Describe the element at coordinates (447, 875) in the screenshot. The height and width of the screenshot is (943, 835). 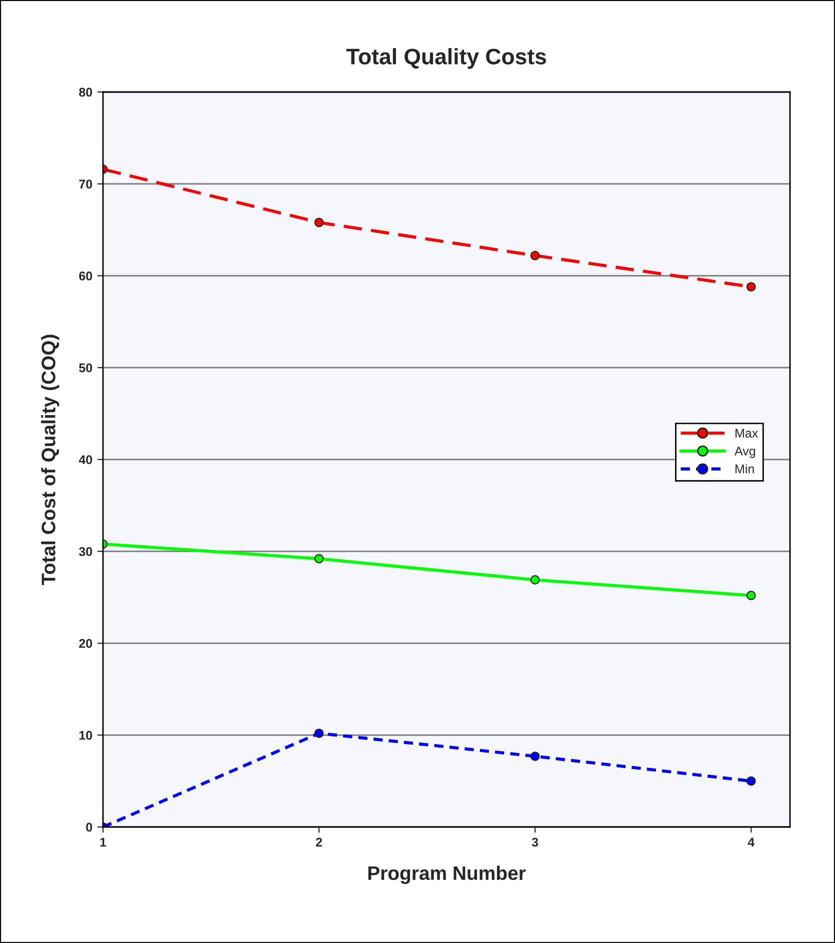
I see `x-axis-title: Program Number` at that location.